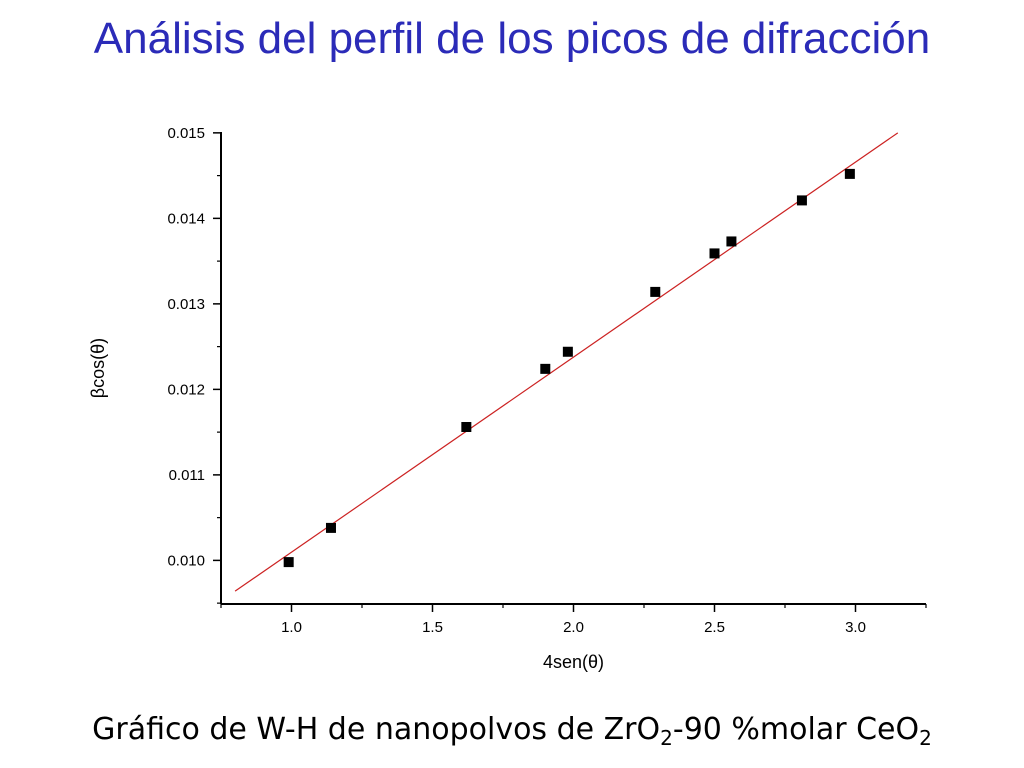  I want to click on x-axis-title: 4sen(θ), so click(573, 662).